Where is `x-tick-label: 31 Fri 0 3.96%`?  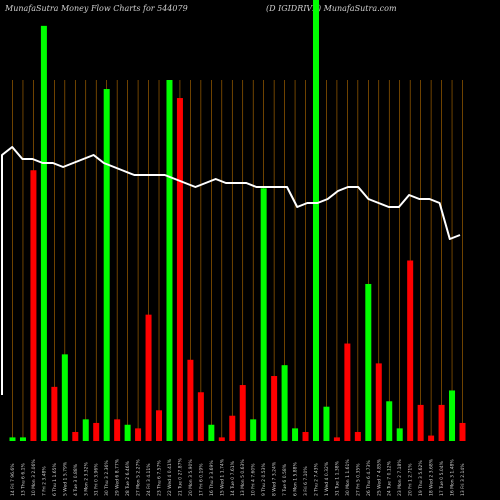 x-tick-label: 31 Fri 0 3.96% is located at coordinates (97, 479).